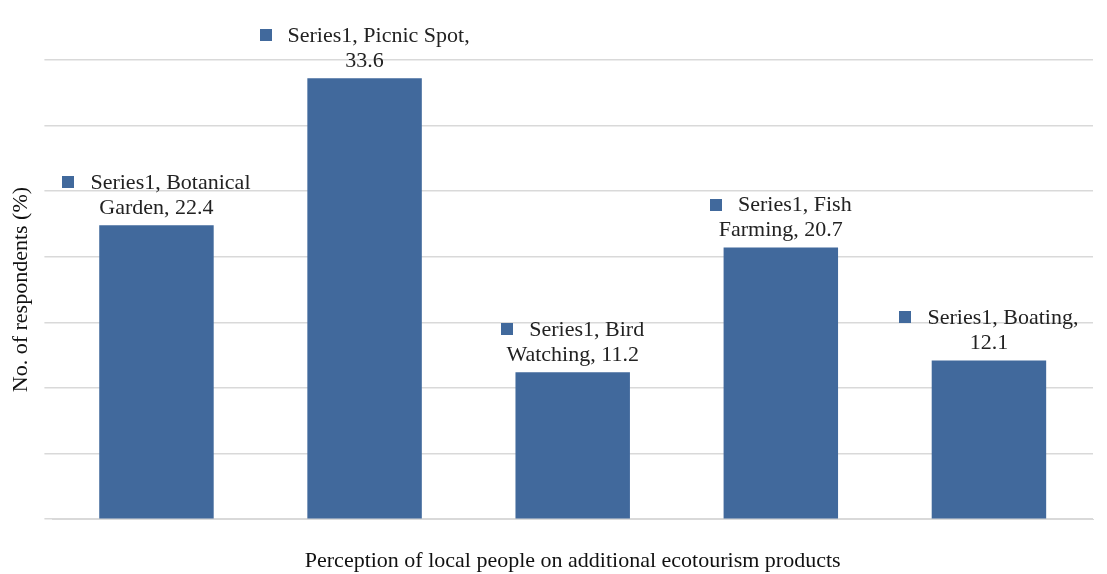 The width and height of the screenshot is (1107, 574). I want to click on y-axis-title: No. of respondents (%), so click(19, 289).